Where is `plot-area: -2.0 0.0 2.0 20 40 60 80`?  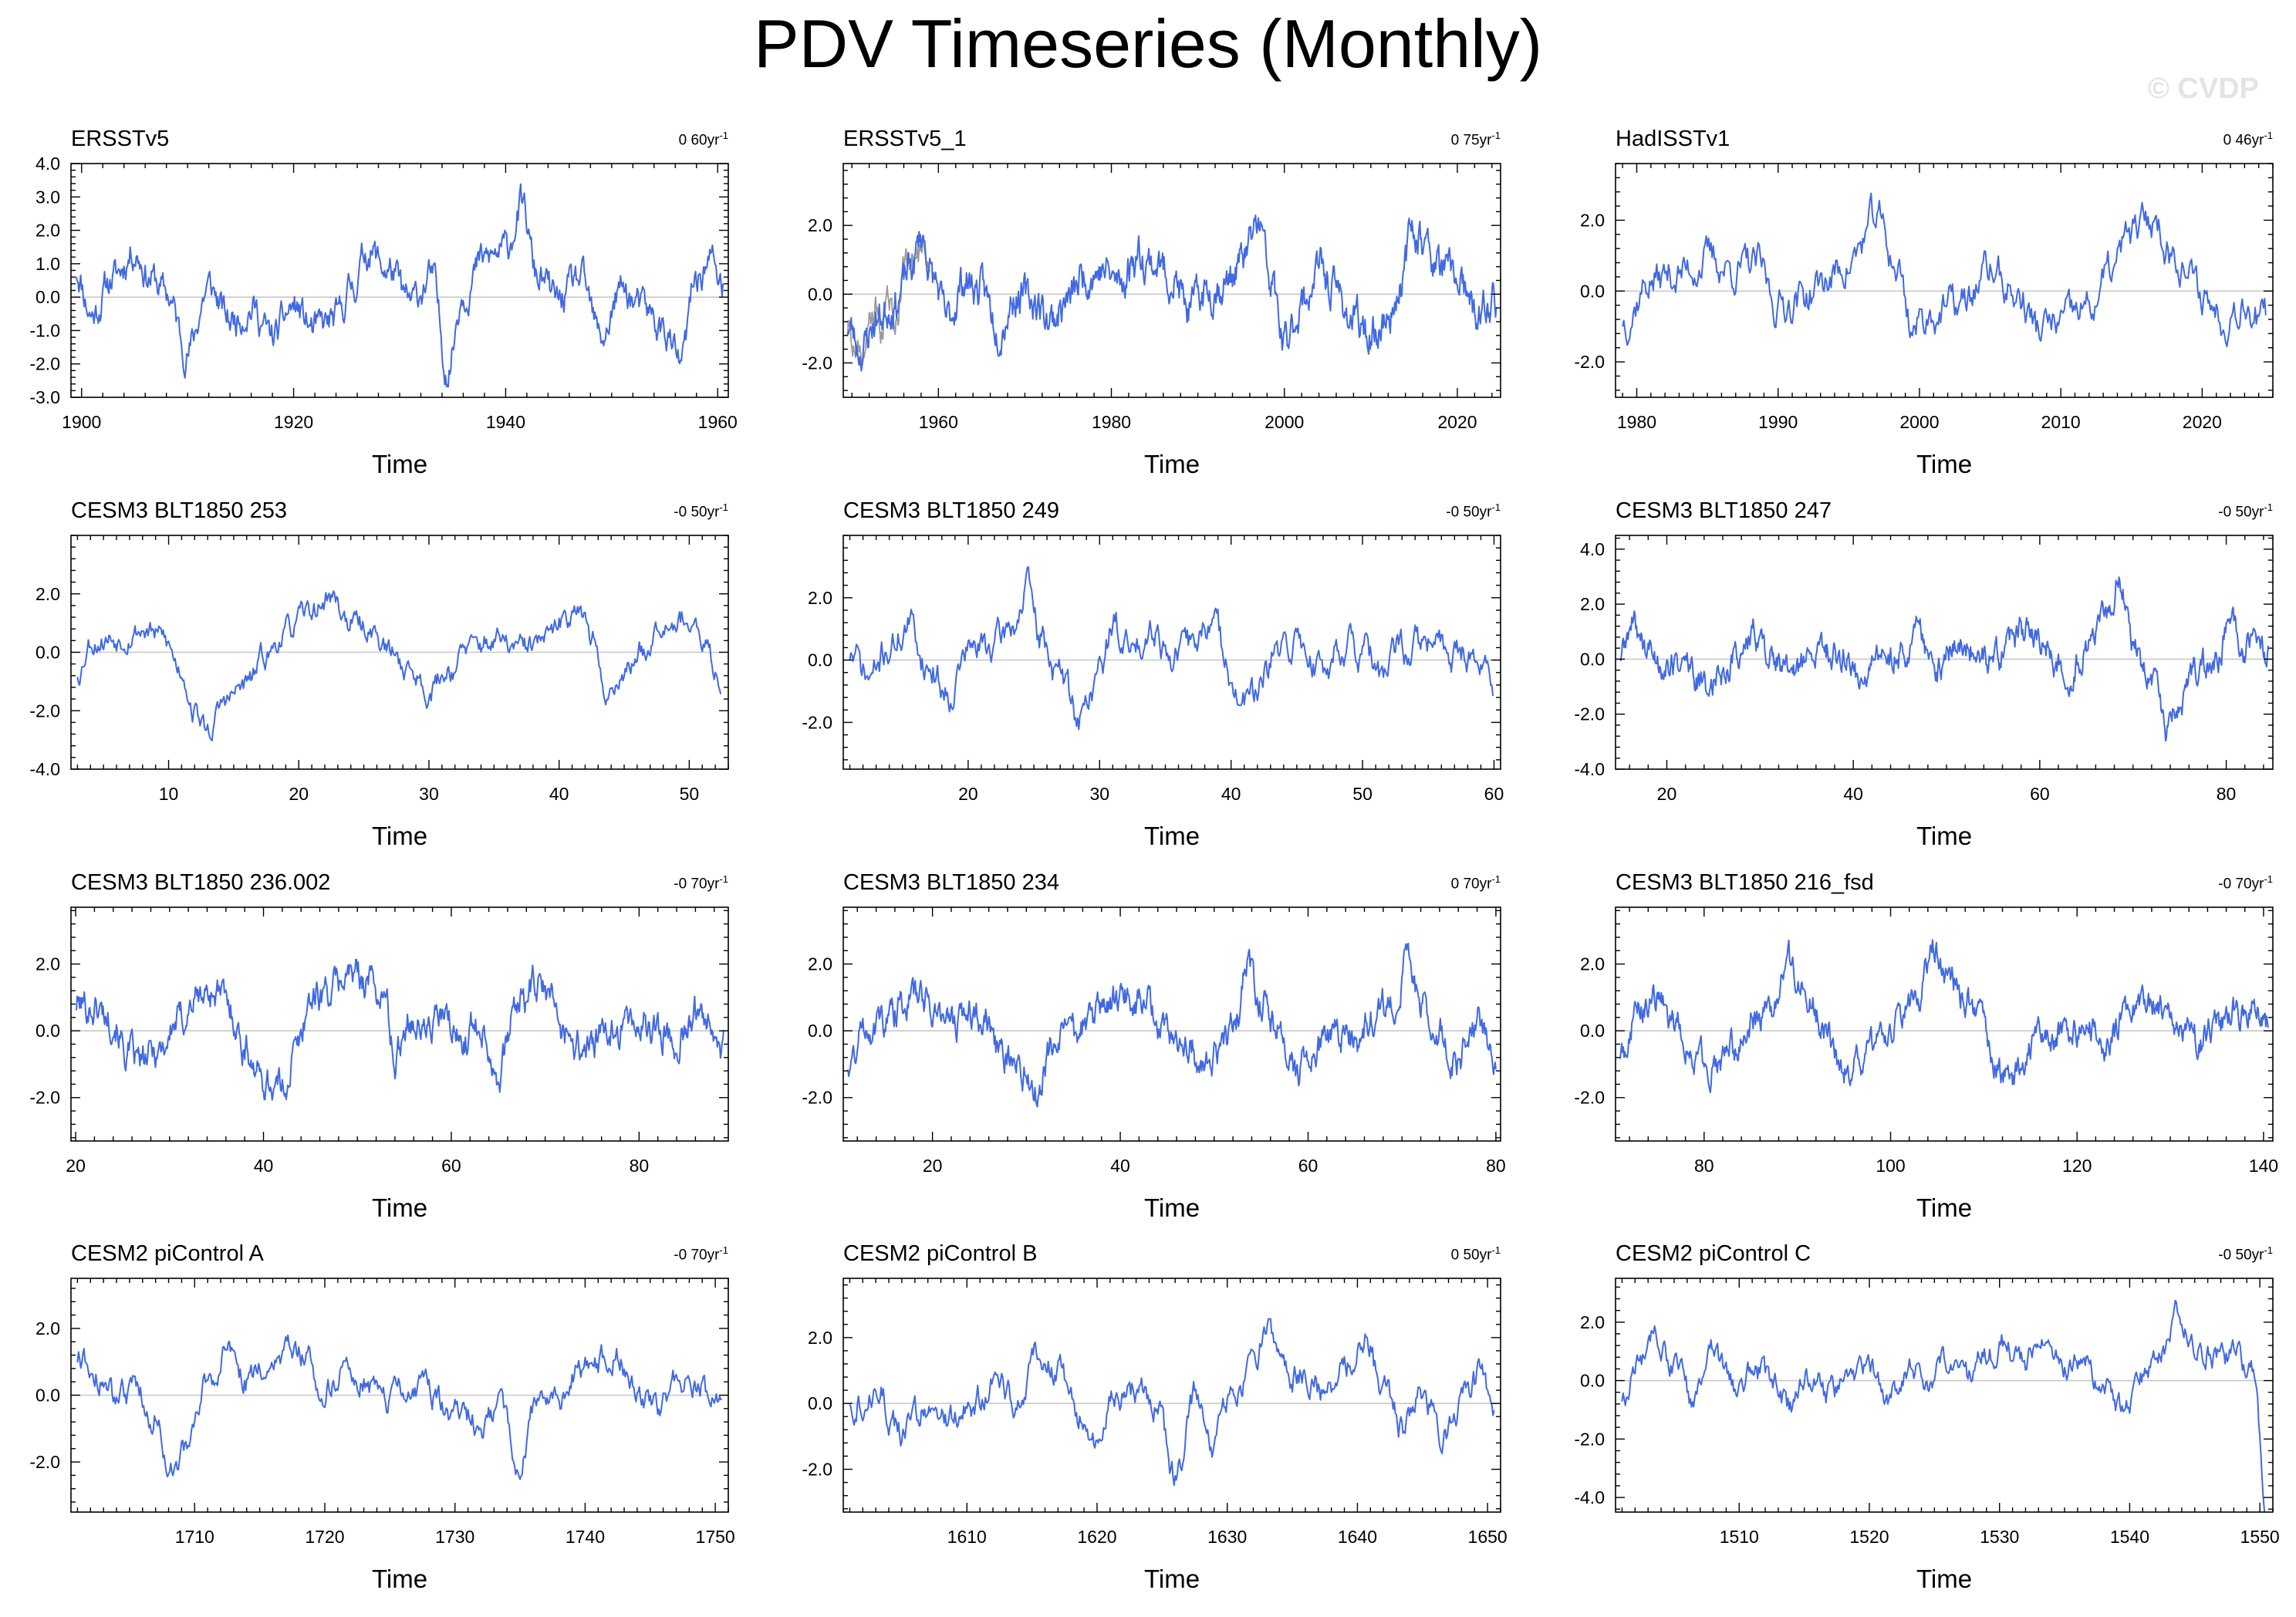 plot-area: -2.0 0.0 2.0 20 40 60 80 is located at coordinates (1154, 1041).